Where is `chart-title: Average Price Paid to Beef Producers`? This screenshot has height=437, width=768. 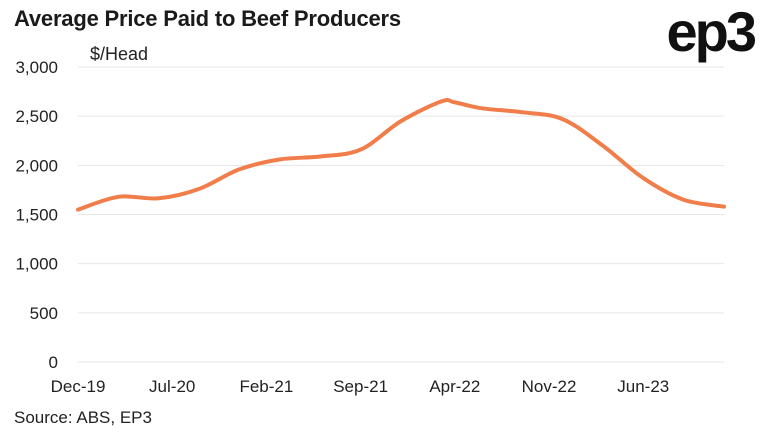 chart-title: Average Price Paid to Beef Producers is located at coordinates (207, 18).